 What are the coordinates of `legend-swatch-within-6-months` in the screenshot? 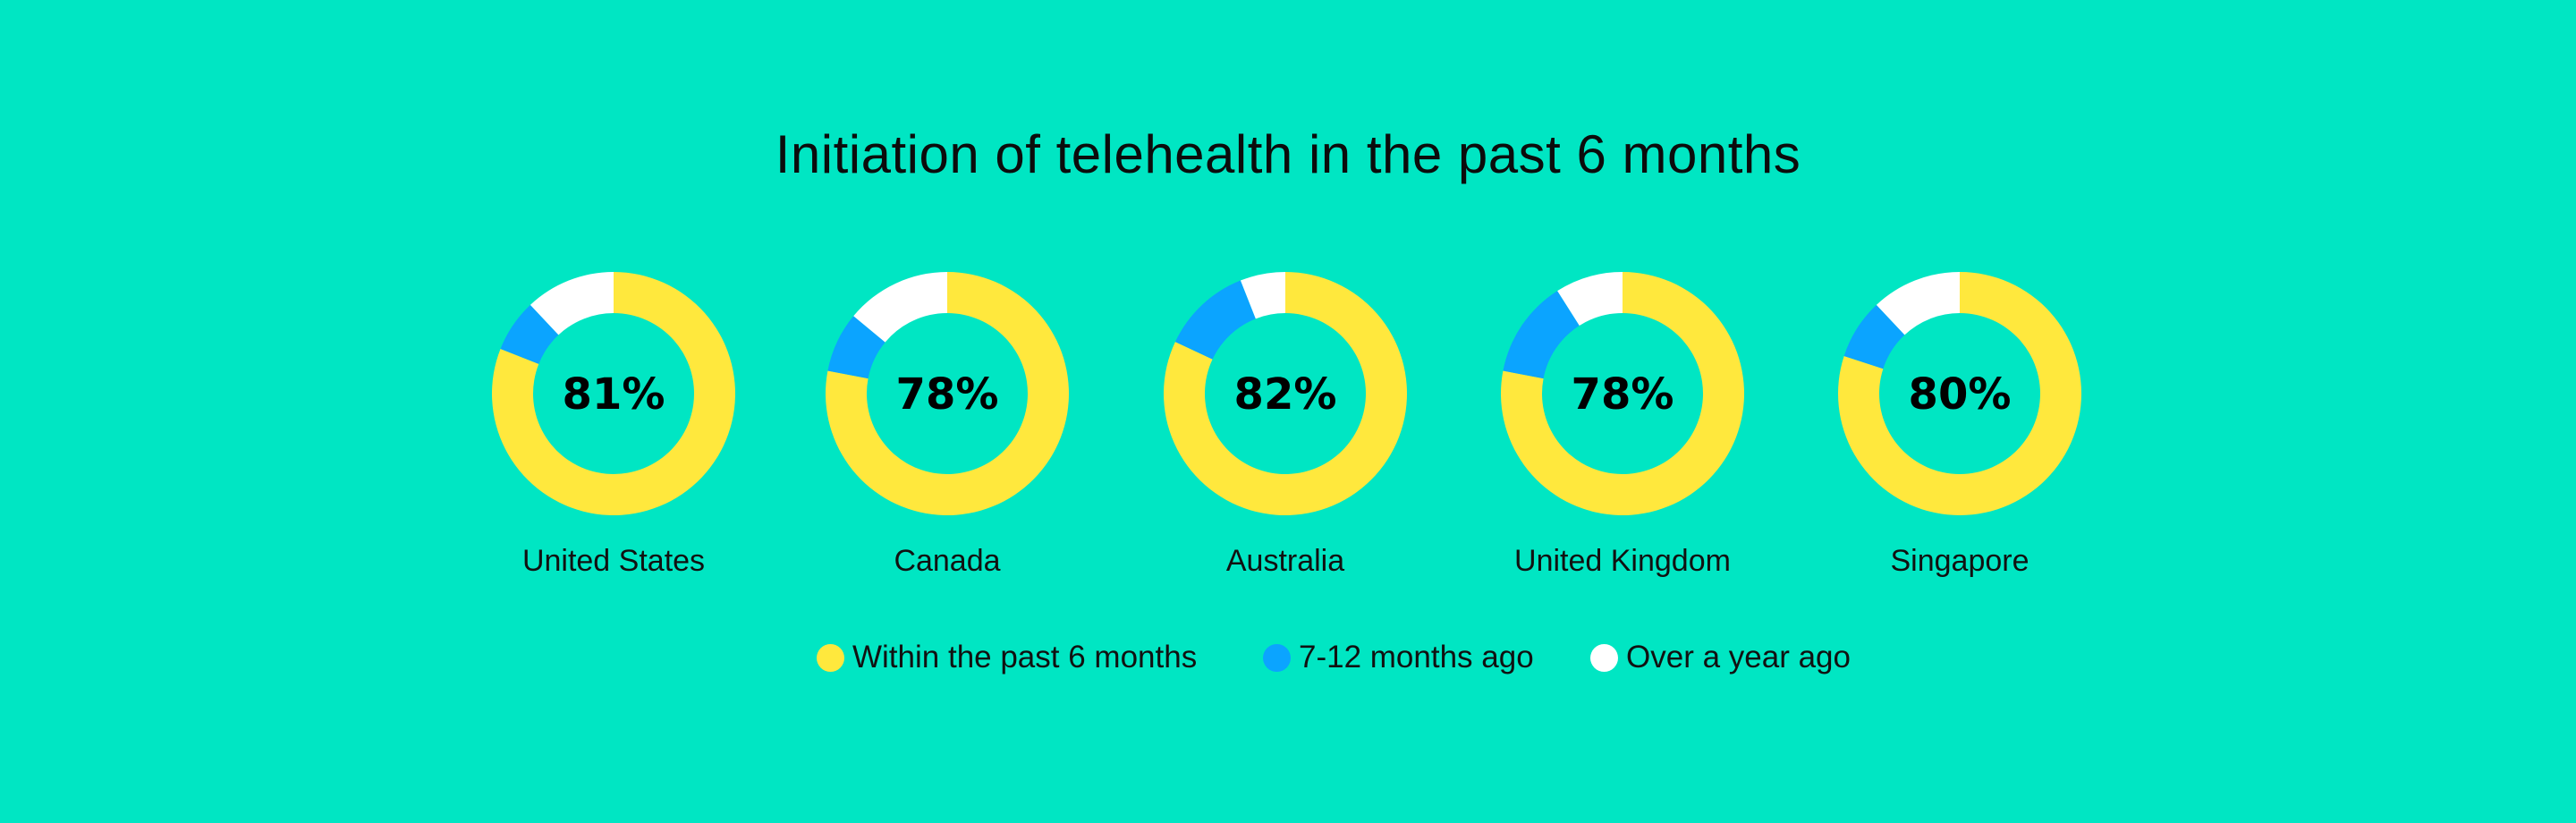 It's located at (830, 657).